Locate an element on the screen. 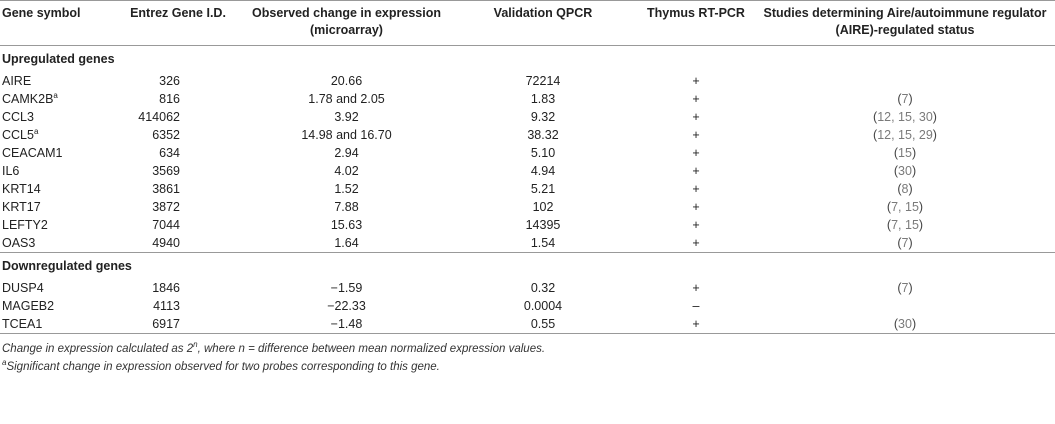 This screenshot has width=1055, height=424. gene-symbol-text: CCL5 is located at coordinates (18, 135).